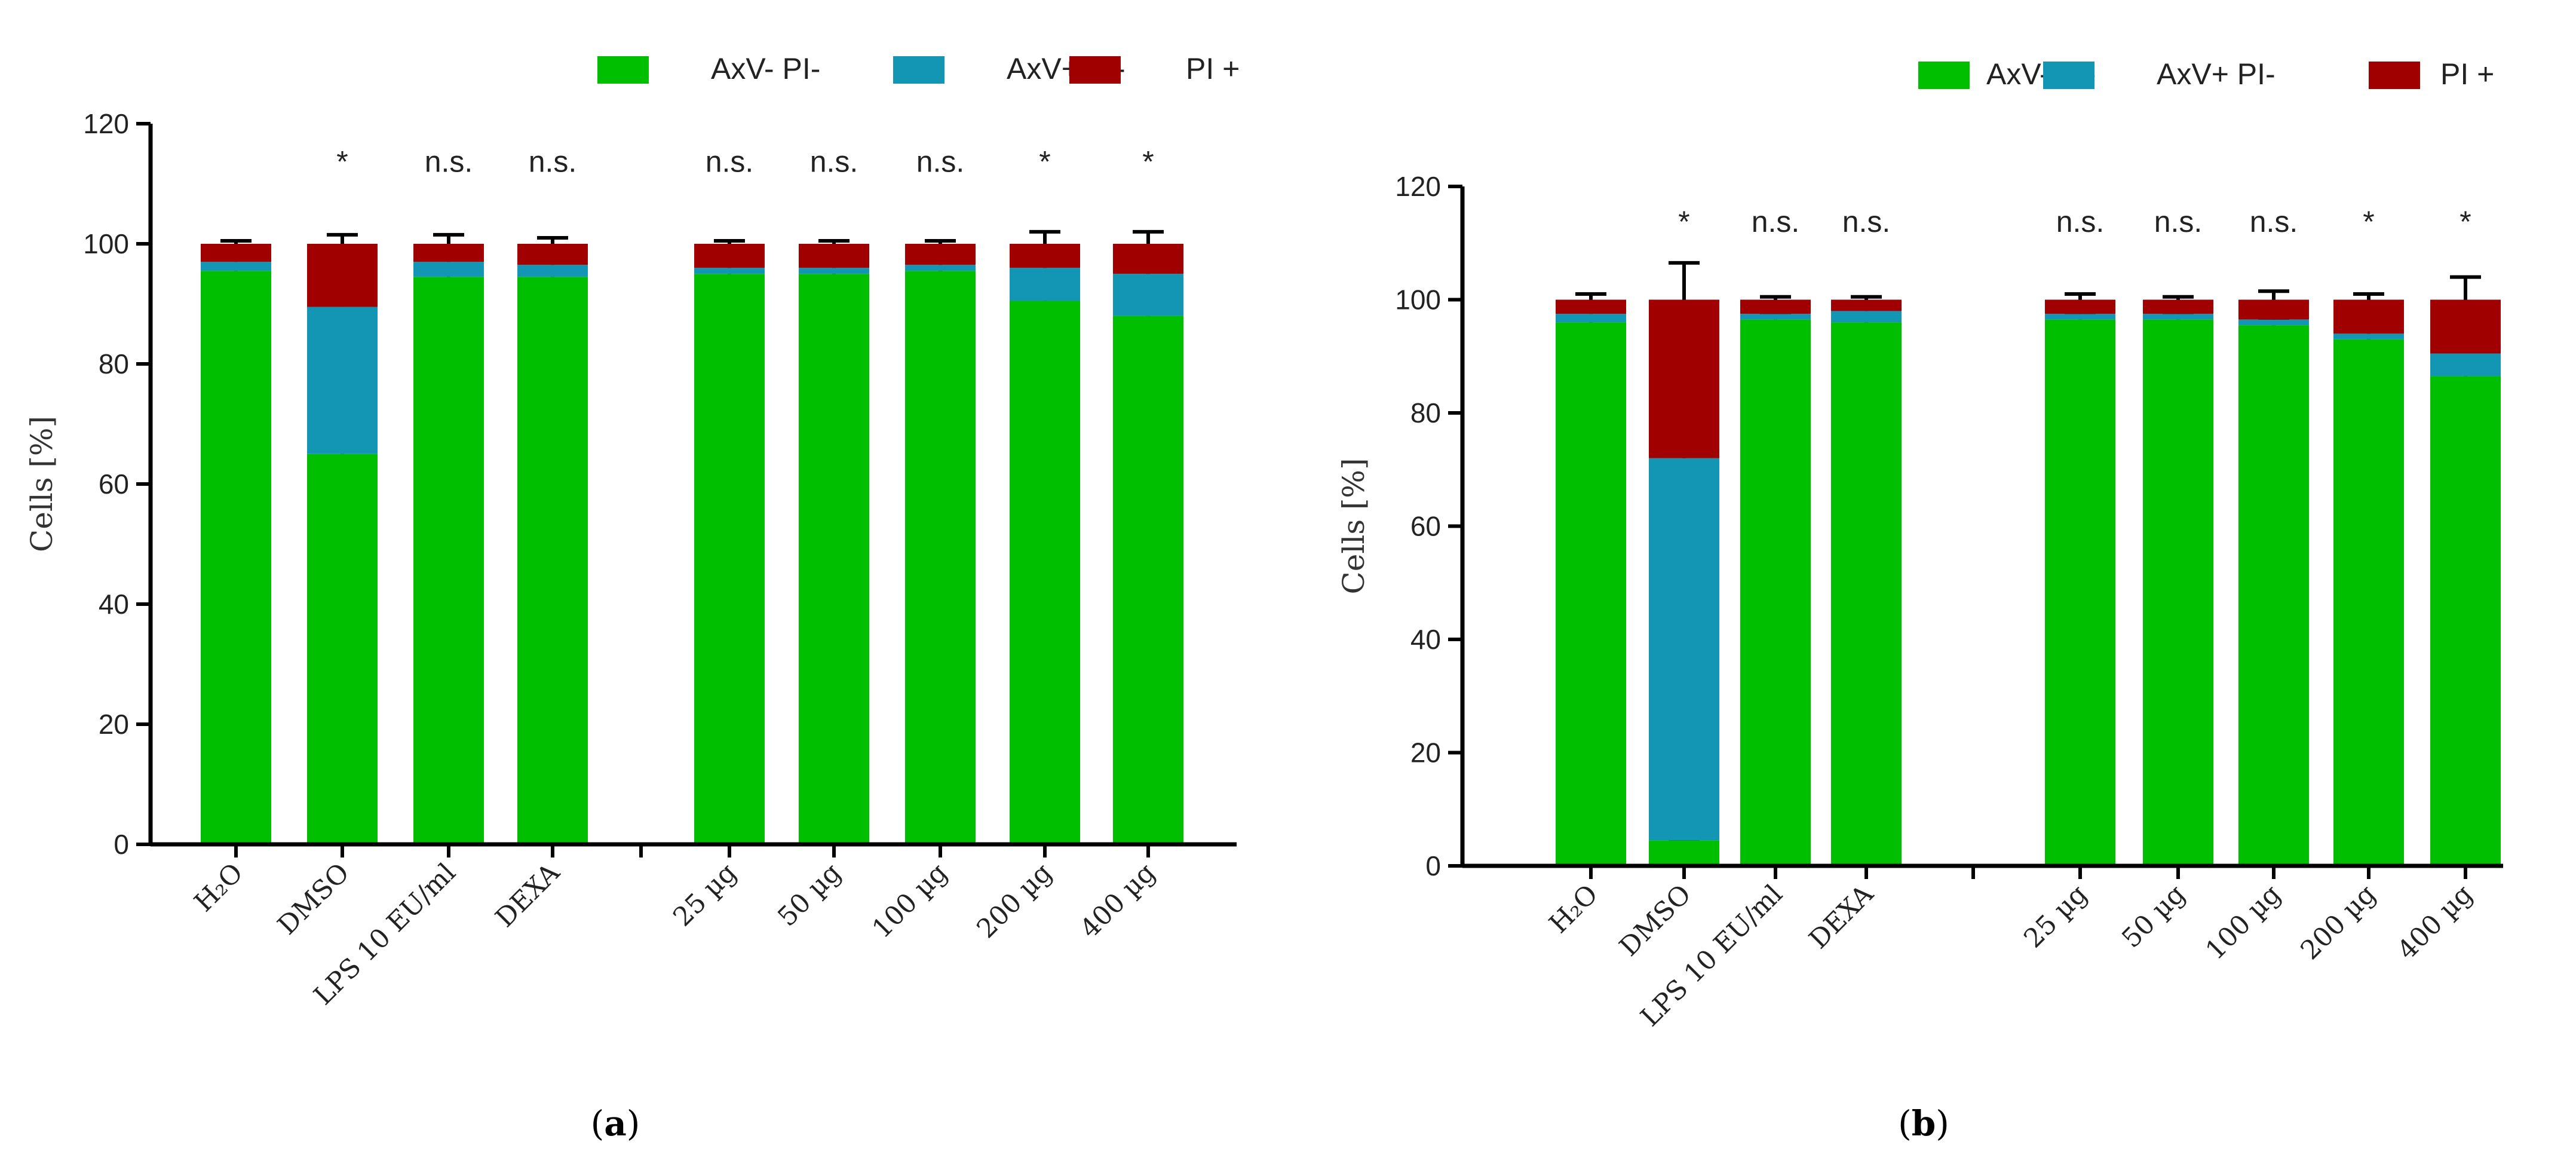 This screenshot has height=1176, width=2576. What do you see at coordinates (2178, 221) in the screenshot?
I see `significance-label-5: n.s.` at bounding box center [2178, 221].